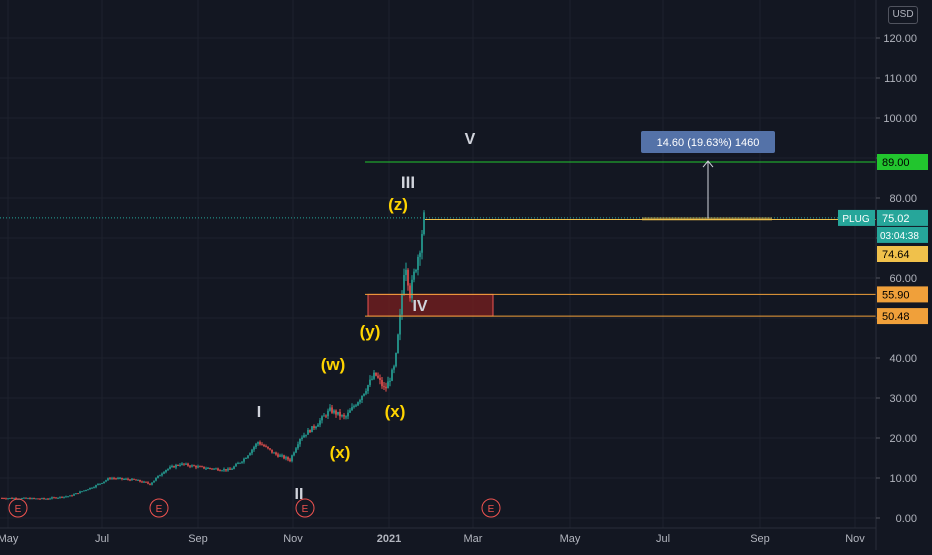 This screenshot has height=555, width=932. I want to click on price-tick-label: 110.00, so click(900, 79).